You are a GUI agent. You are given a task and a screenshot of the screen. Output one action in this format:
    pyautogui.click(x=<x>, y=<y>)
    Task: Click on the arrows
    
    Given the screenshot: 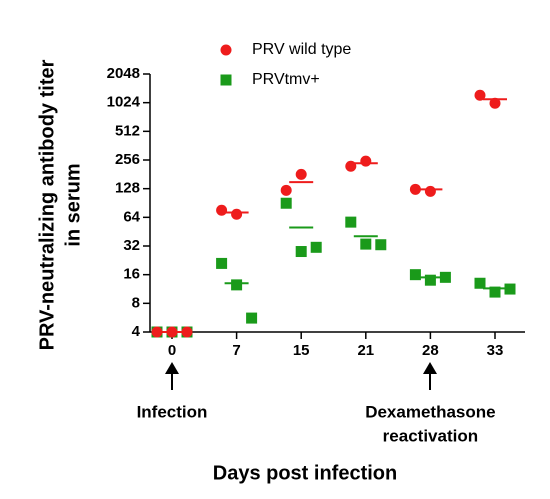 What is the action you would take?
    pyautogui.click(x=301, y=376)
    